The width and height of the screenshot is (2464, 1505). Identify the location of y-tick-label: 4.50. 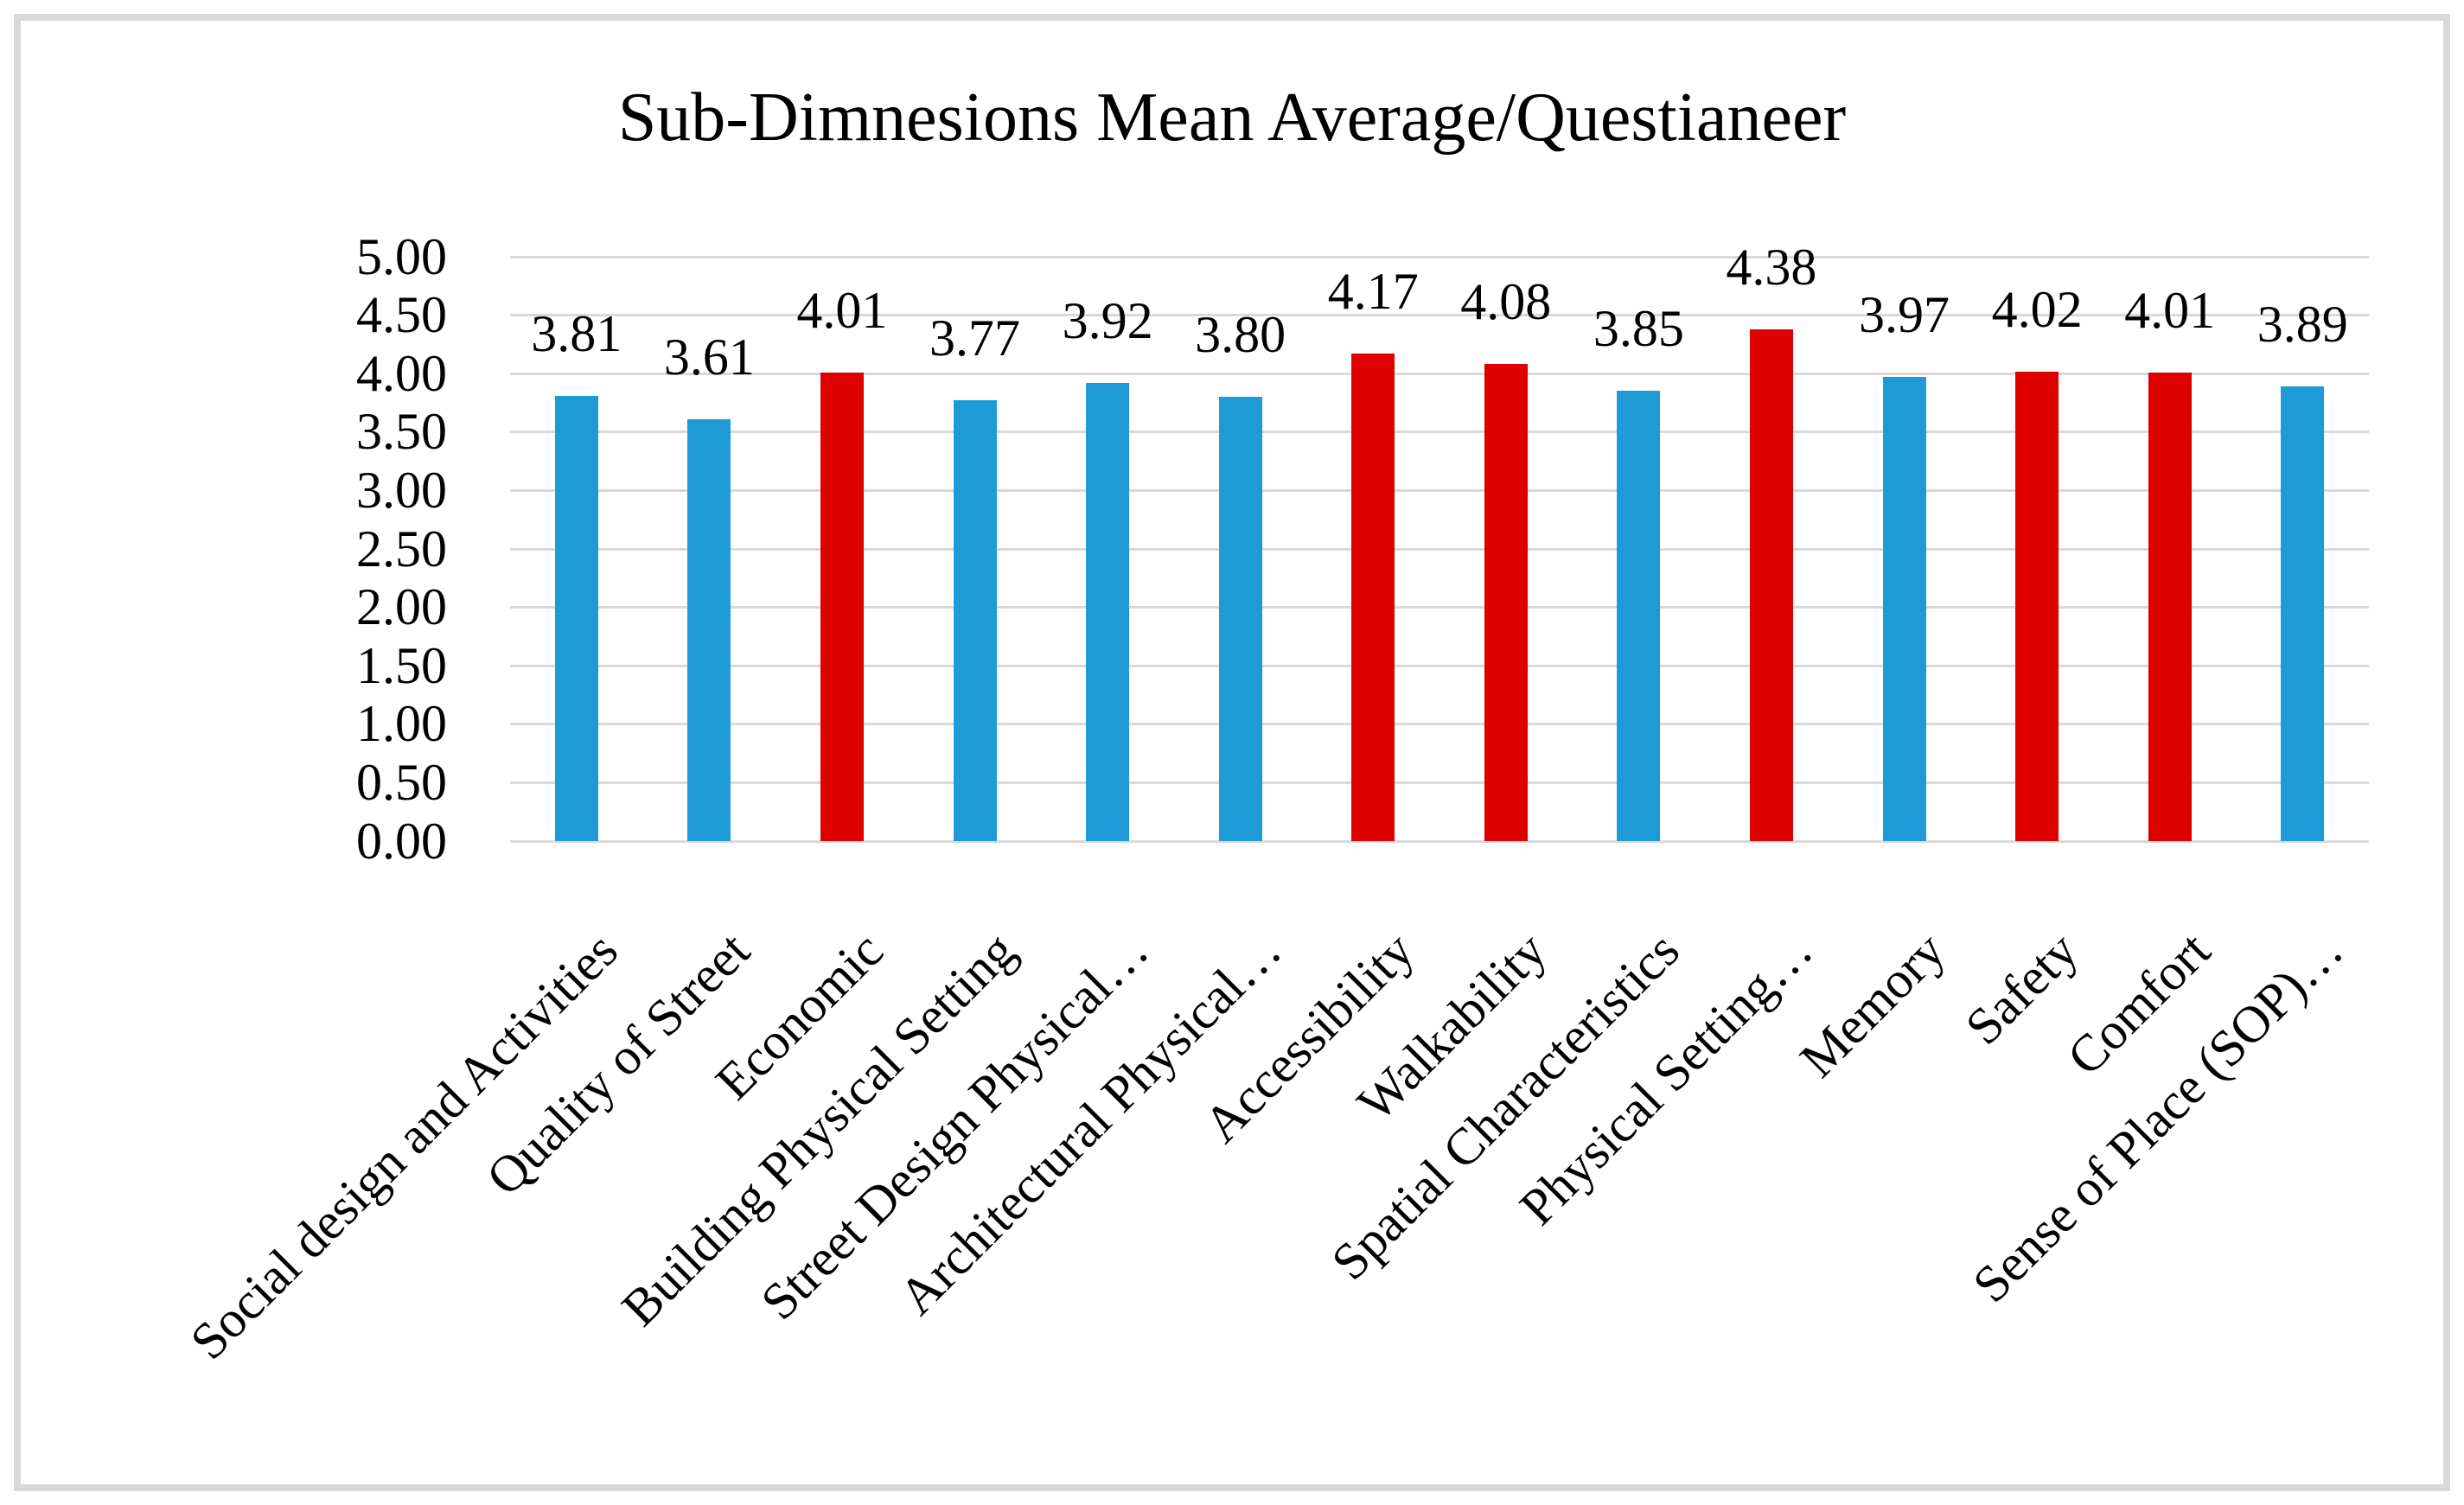
(401, 315).